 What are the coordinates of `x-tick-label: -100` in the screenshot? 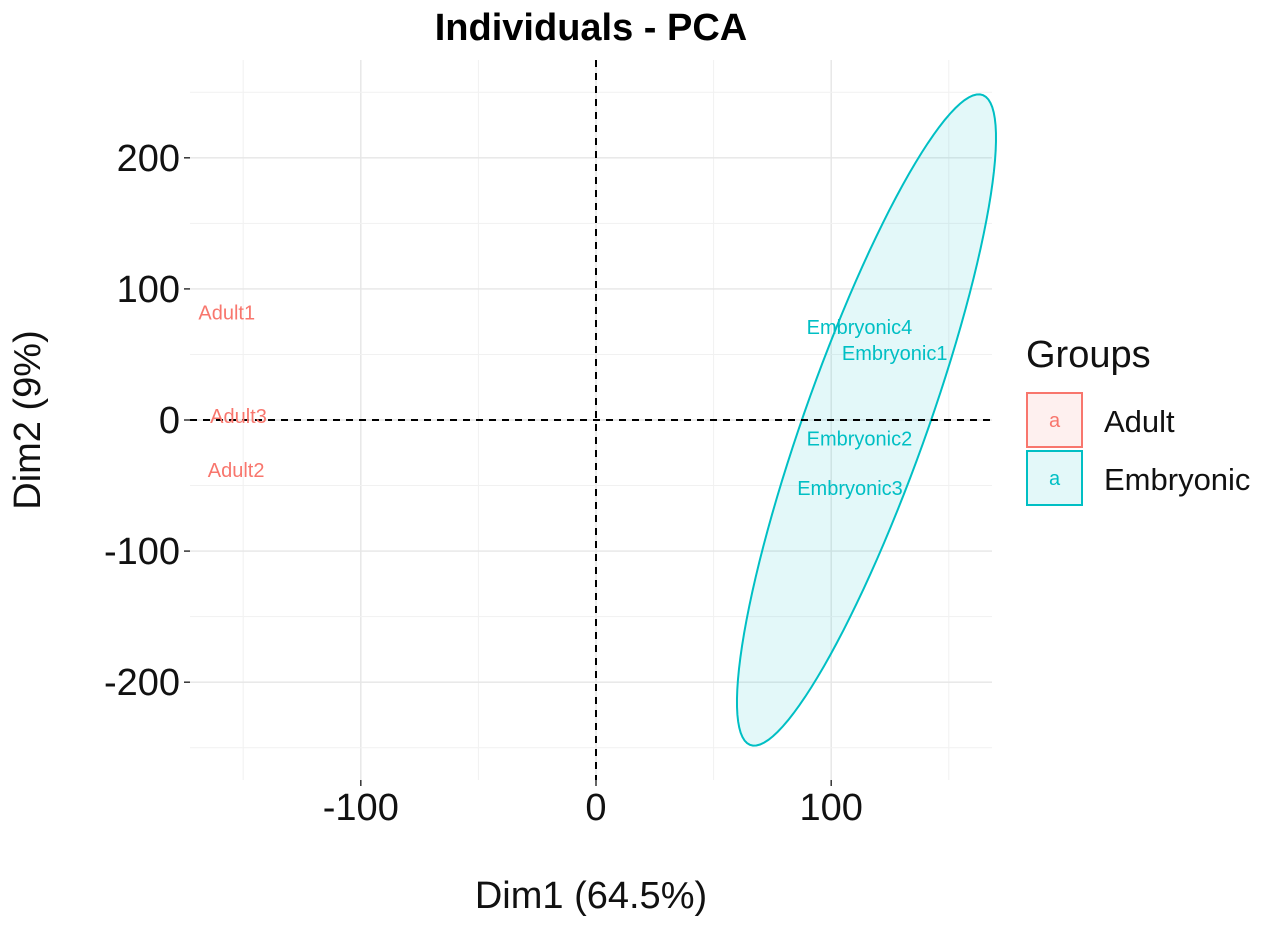 It's located at (361, 808).